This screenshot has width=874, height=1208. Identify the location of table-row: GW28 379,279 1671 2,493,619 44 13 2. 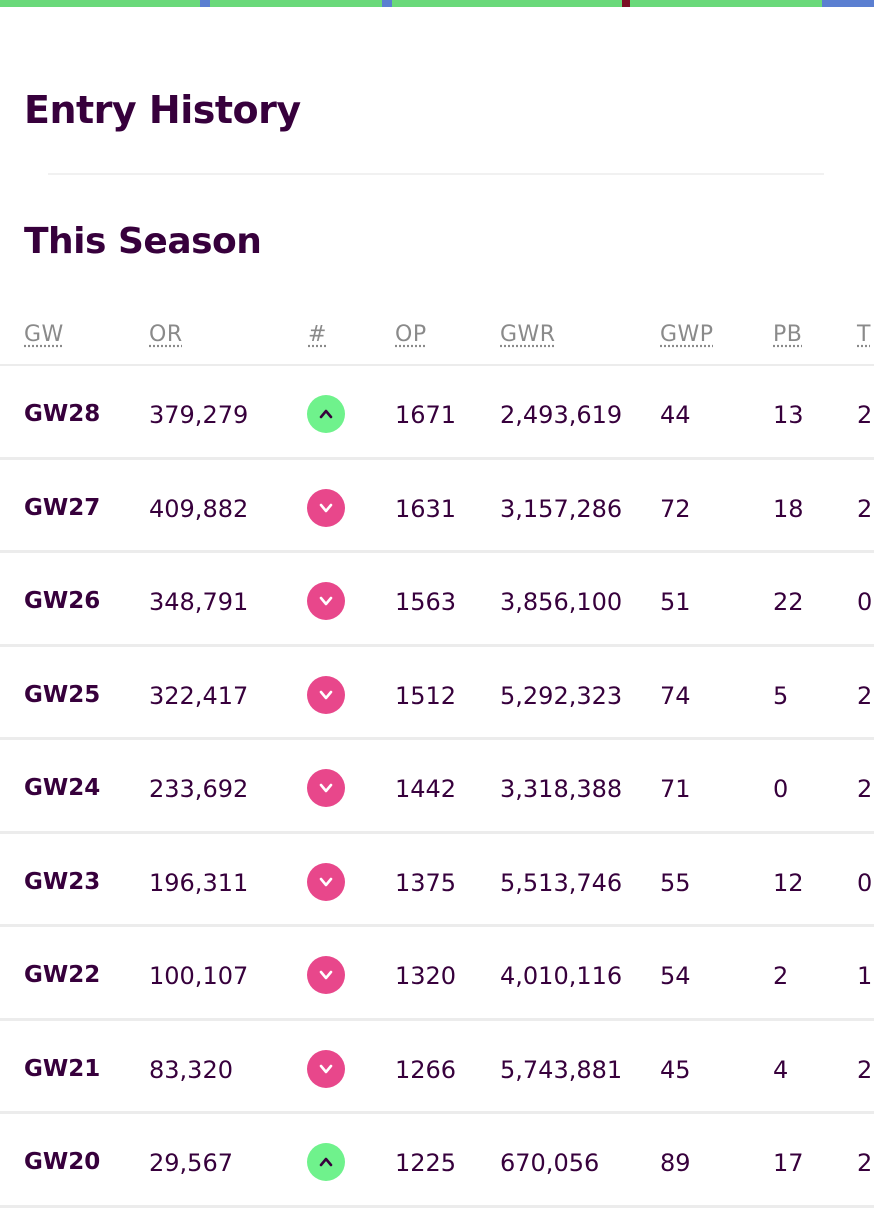
(437, 413).